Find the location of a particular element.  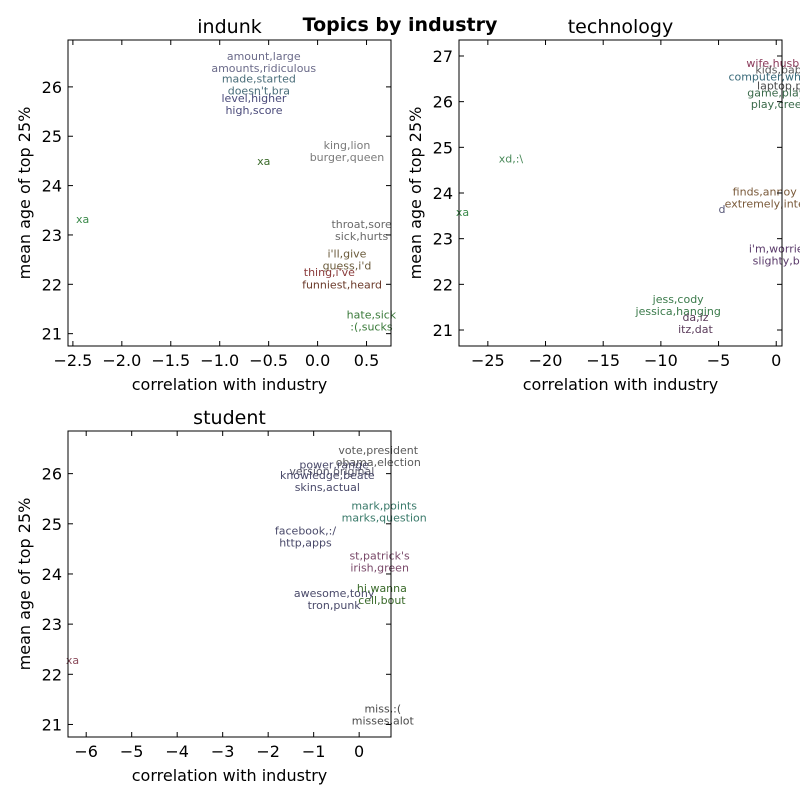

topic-label-line: throat,sore is located at coordinates (361, 224).